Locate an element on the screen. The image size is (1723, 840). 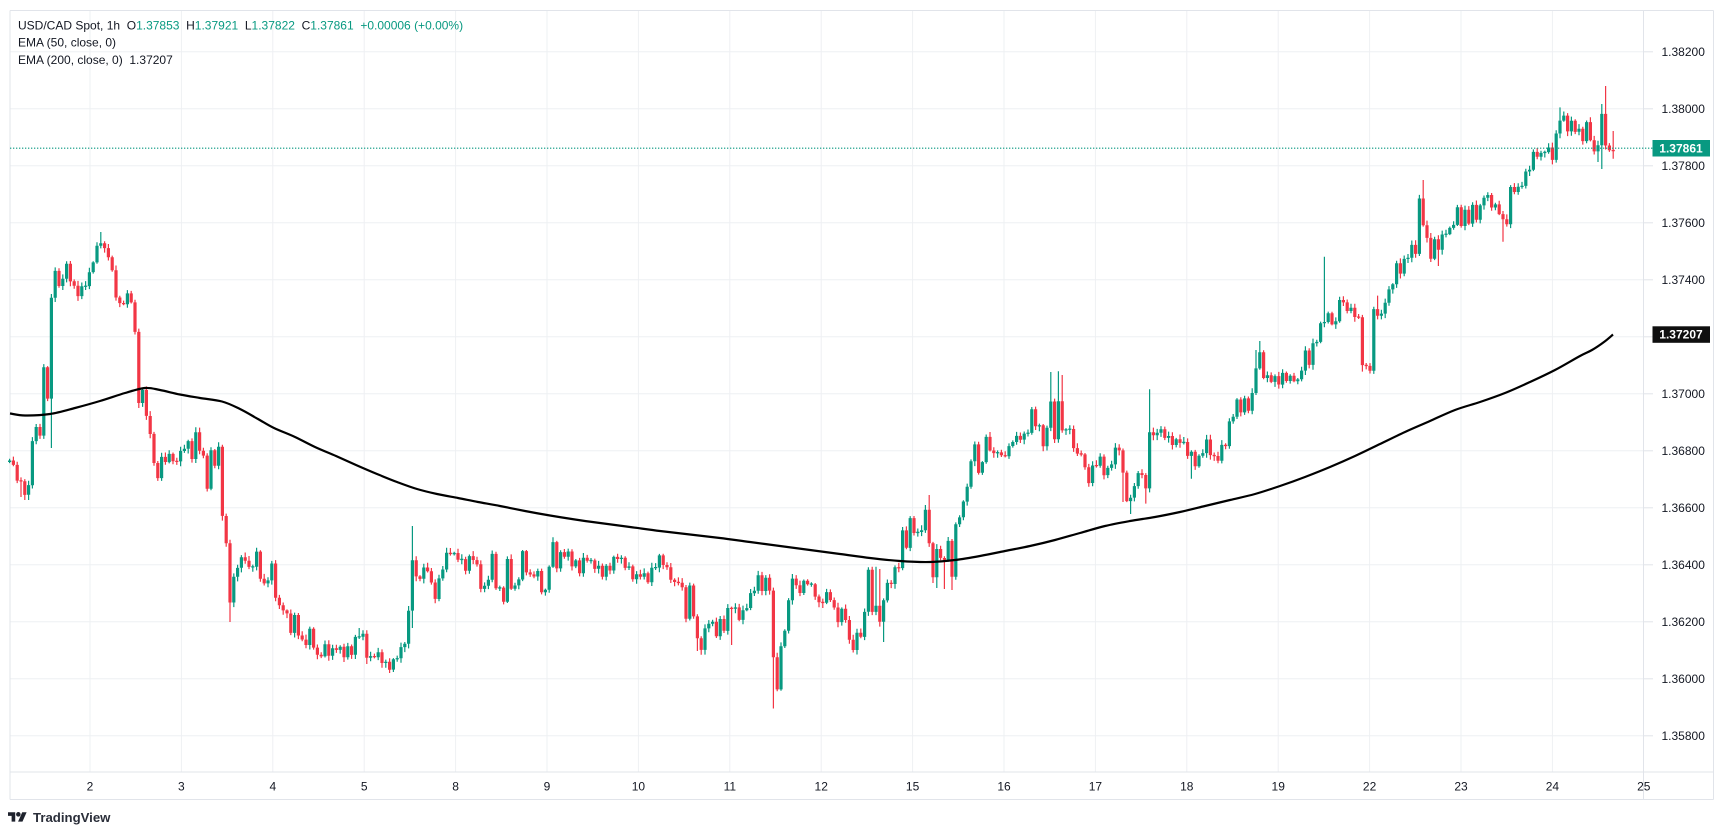
svg-text: EMA (50, close, 0) is located at coordinates (67, 43).